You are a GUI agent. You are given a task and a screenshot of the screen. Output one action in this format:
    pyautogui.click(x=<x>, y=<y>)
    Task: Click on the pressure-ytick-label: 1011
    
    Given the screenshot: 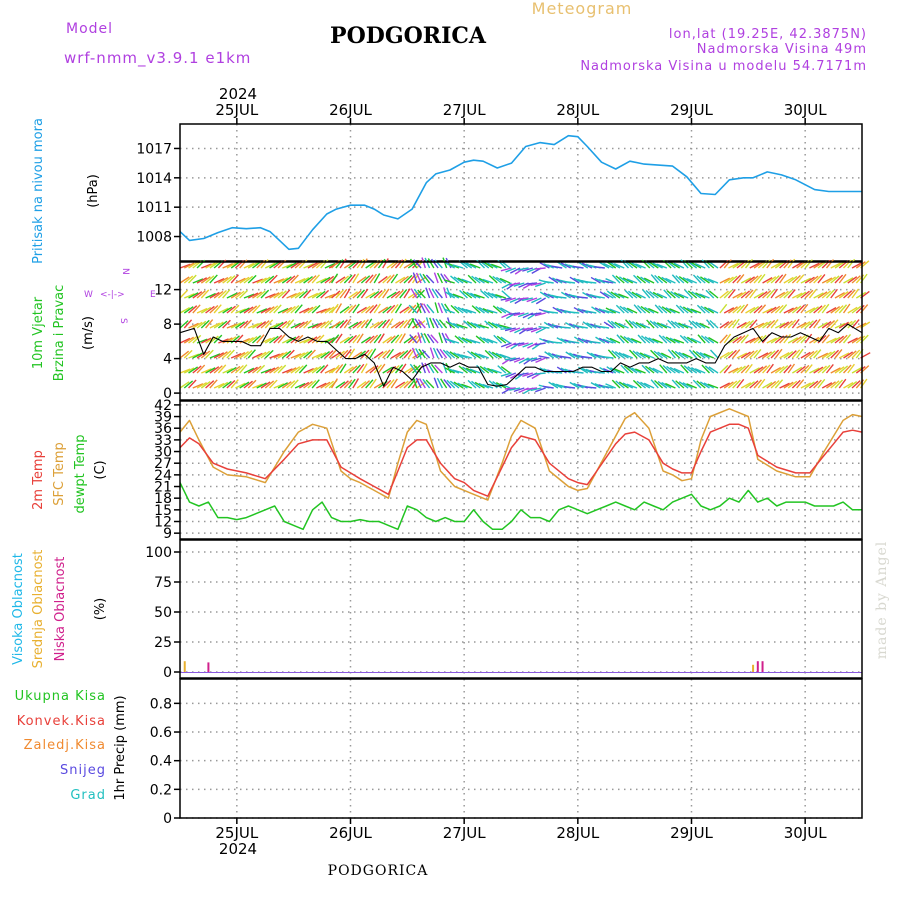 What is the action you would take?
    pyautogui.click(x=154, y=208)
    